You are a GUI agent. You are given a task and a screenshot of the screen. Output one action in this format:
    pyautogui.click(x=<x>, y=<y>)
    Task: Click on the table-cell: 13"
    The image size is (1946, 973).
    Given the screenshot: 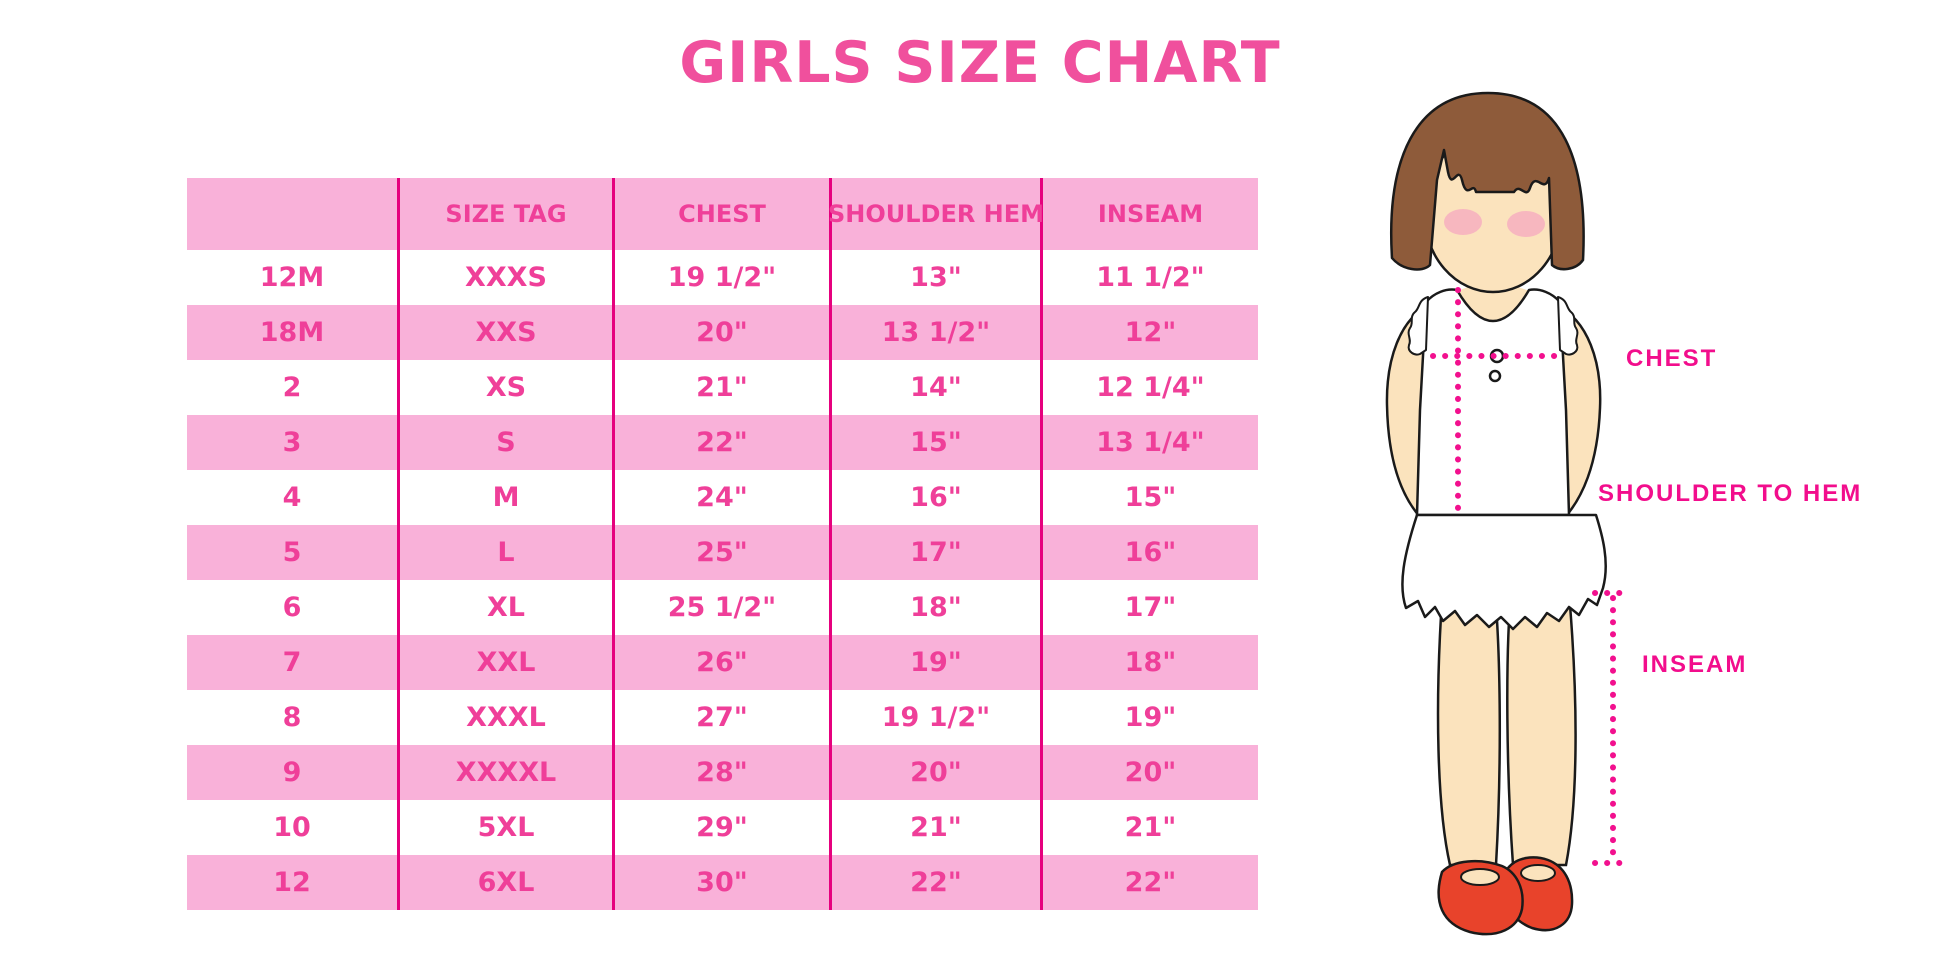 What is the action you would take?
    pyautogui.click(x=937, y=277)
    